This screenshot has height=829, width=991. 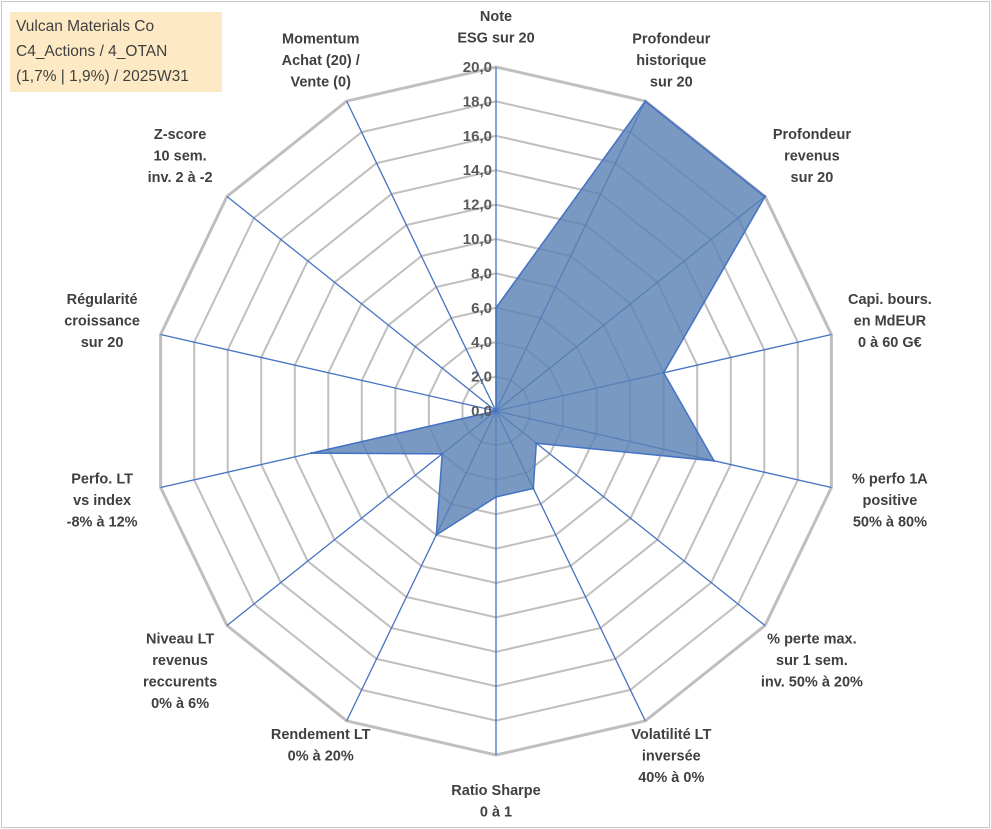 I want to click on axis-label: Rendement LT 0% à 20%, so click(x=321, y=746).